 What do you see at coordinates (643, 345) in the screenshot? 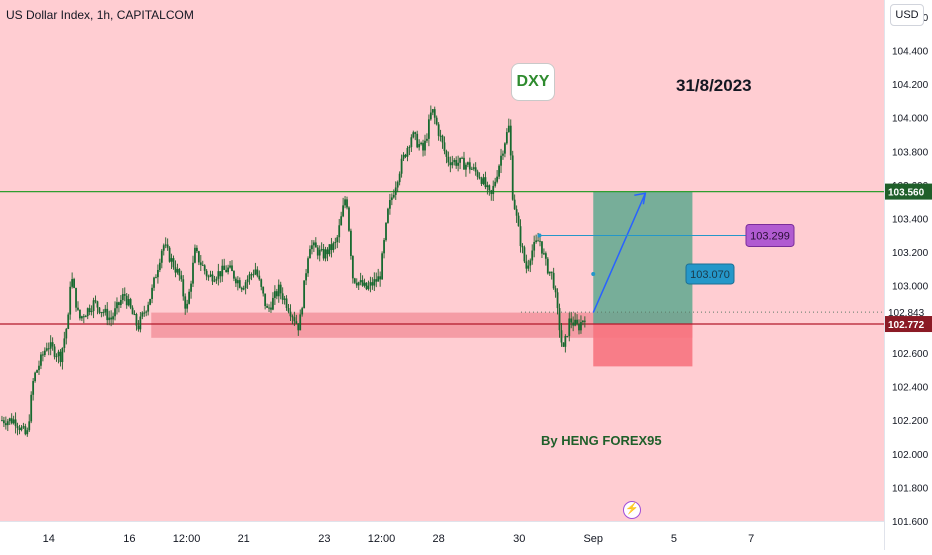
I see `stop-zone` at bounding box center [643, 345].